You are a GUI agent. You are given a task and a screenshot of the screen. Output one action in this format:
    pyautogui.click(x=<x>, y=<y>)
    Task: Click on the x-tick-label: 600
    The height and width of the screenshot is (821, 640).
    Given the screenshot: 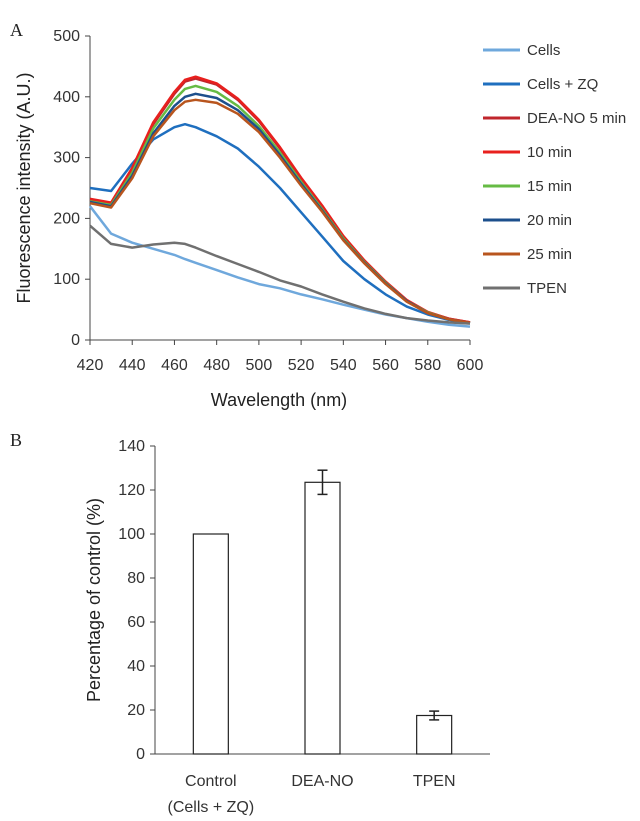 What is the action you would take?
    pyautogui.click(x=470, y=365)
    